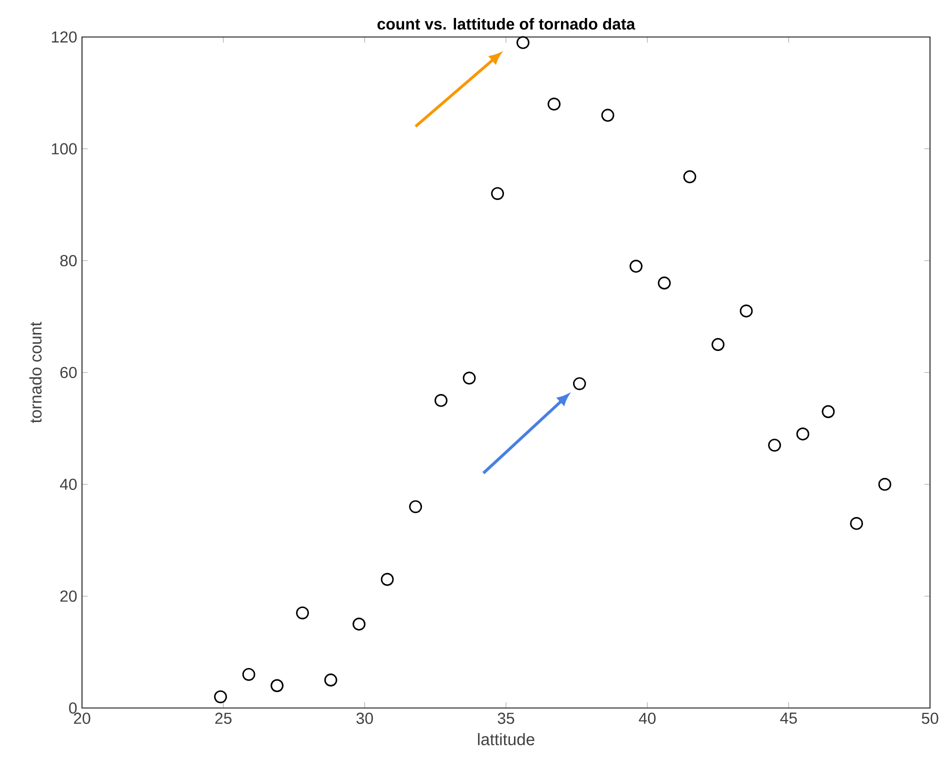 The width and height of the screenshot is (945, 768). I want to click on y-tick-label: 120, so click(64, 37).